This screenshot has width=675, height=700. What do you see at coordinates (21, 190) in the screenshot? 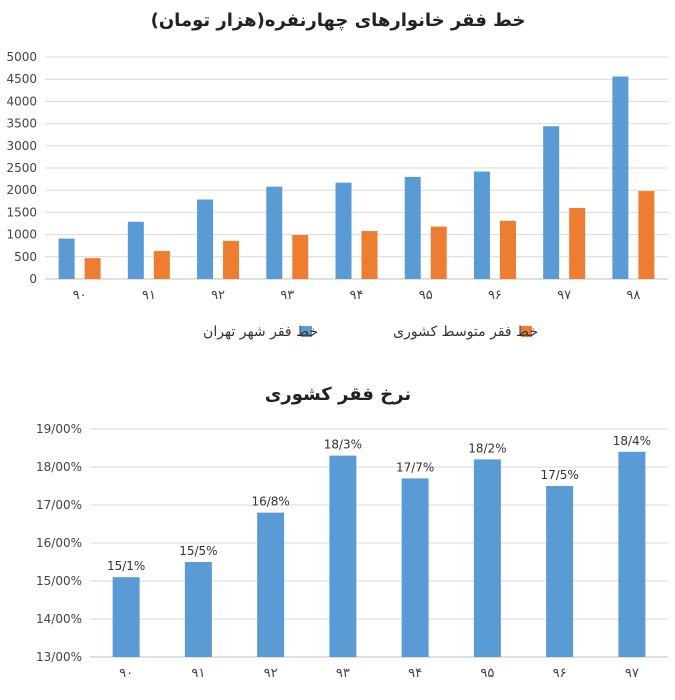
I see `y-tick-label: 2000` at bounding box center [21, 190].